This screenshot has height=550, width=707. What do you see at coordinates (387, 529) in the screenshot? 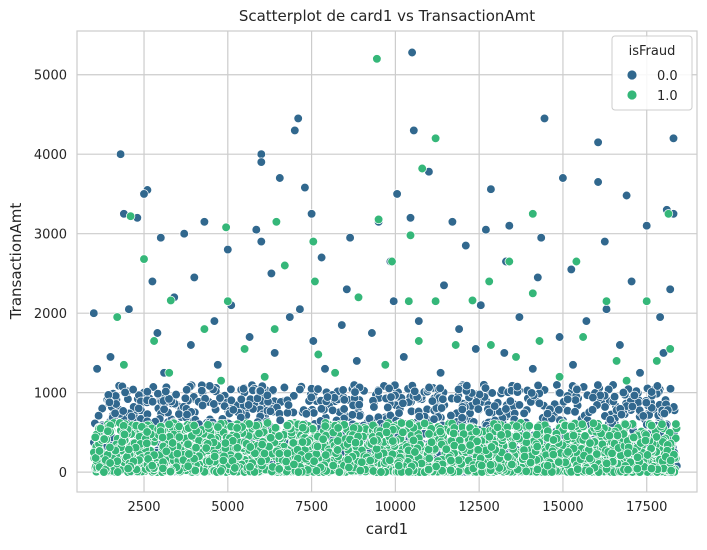
I see `x-axis-label: card1` at bounding box center [387, 529].